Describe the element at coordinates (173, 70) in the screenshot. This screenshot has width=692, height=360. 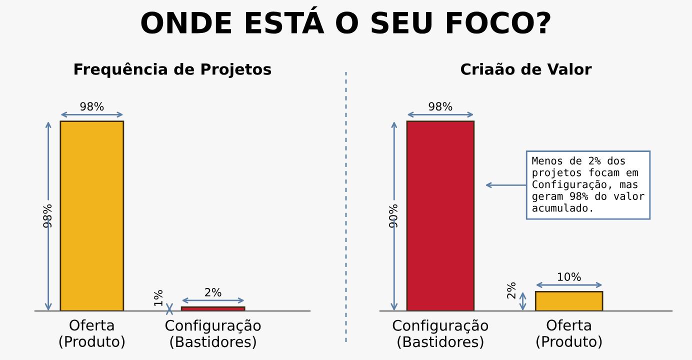
I see `chart-subtitle: Frequência de Projetos` at that location.